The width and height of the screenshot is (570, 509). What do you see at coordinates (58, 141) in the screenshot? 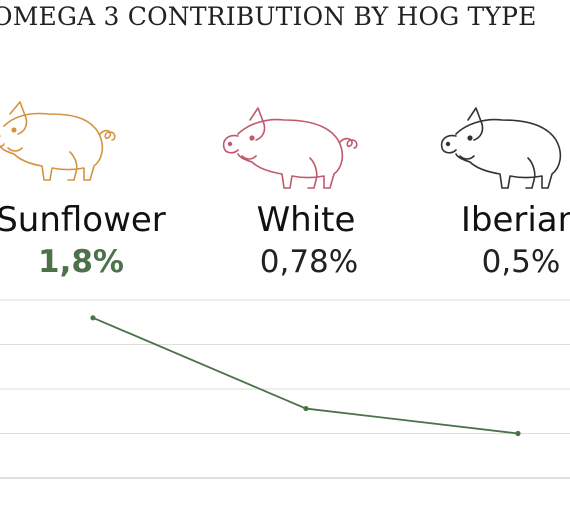
I see `sunflower-pig-icon` at bounding box center [58, 141].